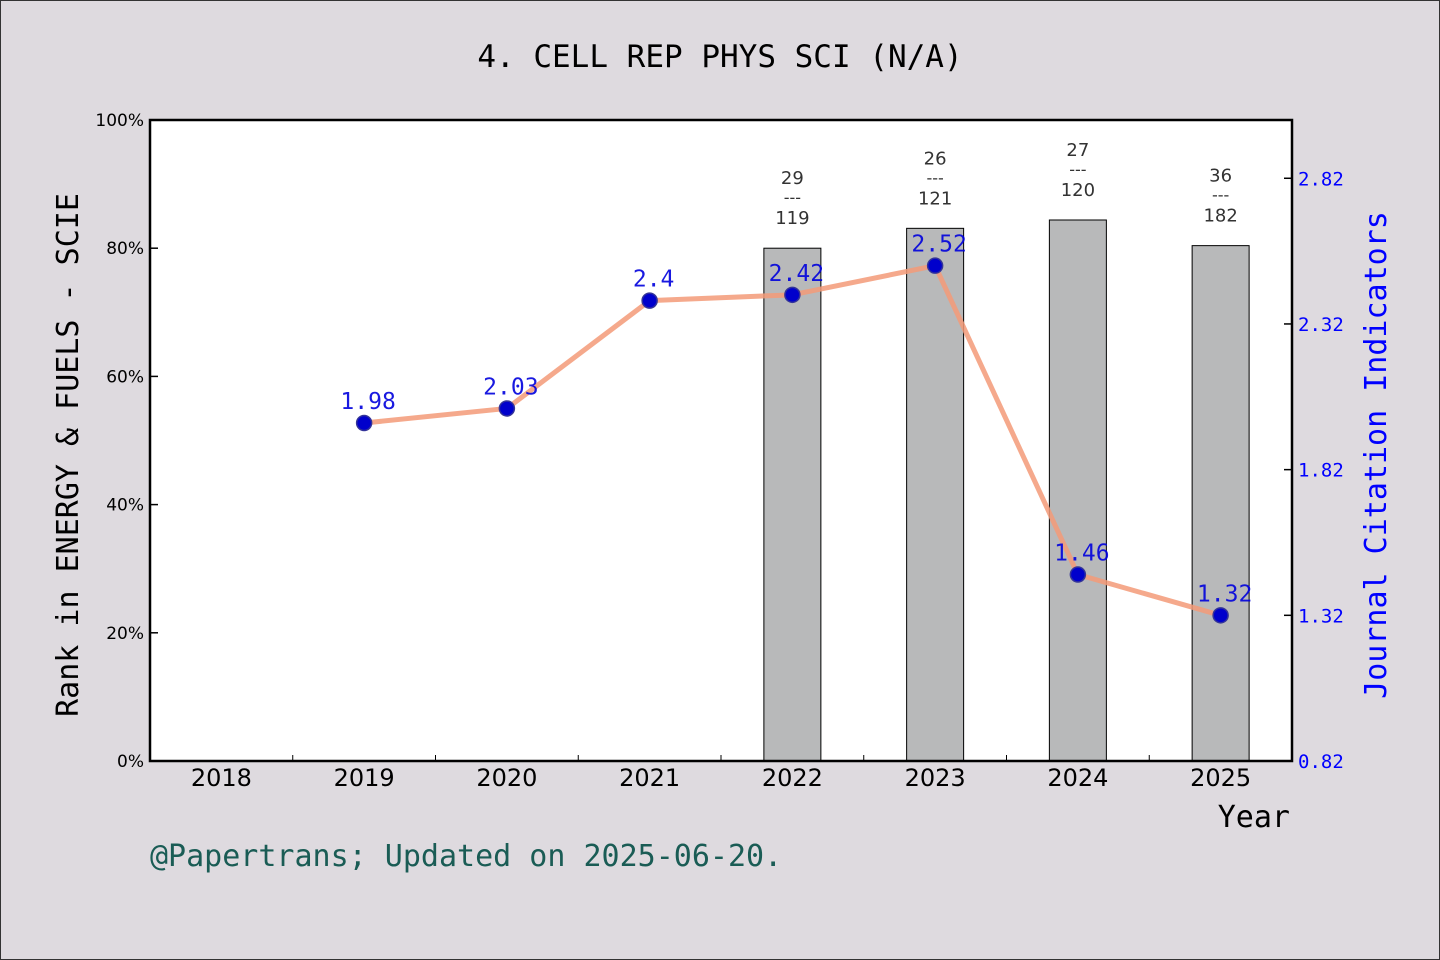 Image resolution: width=1440 pixels, height=960 pixels. I want to click on x-axis-title: Year, so click(1254, 817).